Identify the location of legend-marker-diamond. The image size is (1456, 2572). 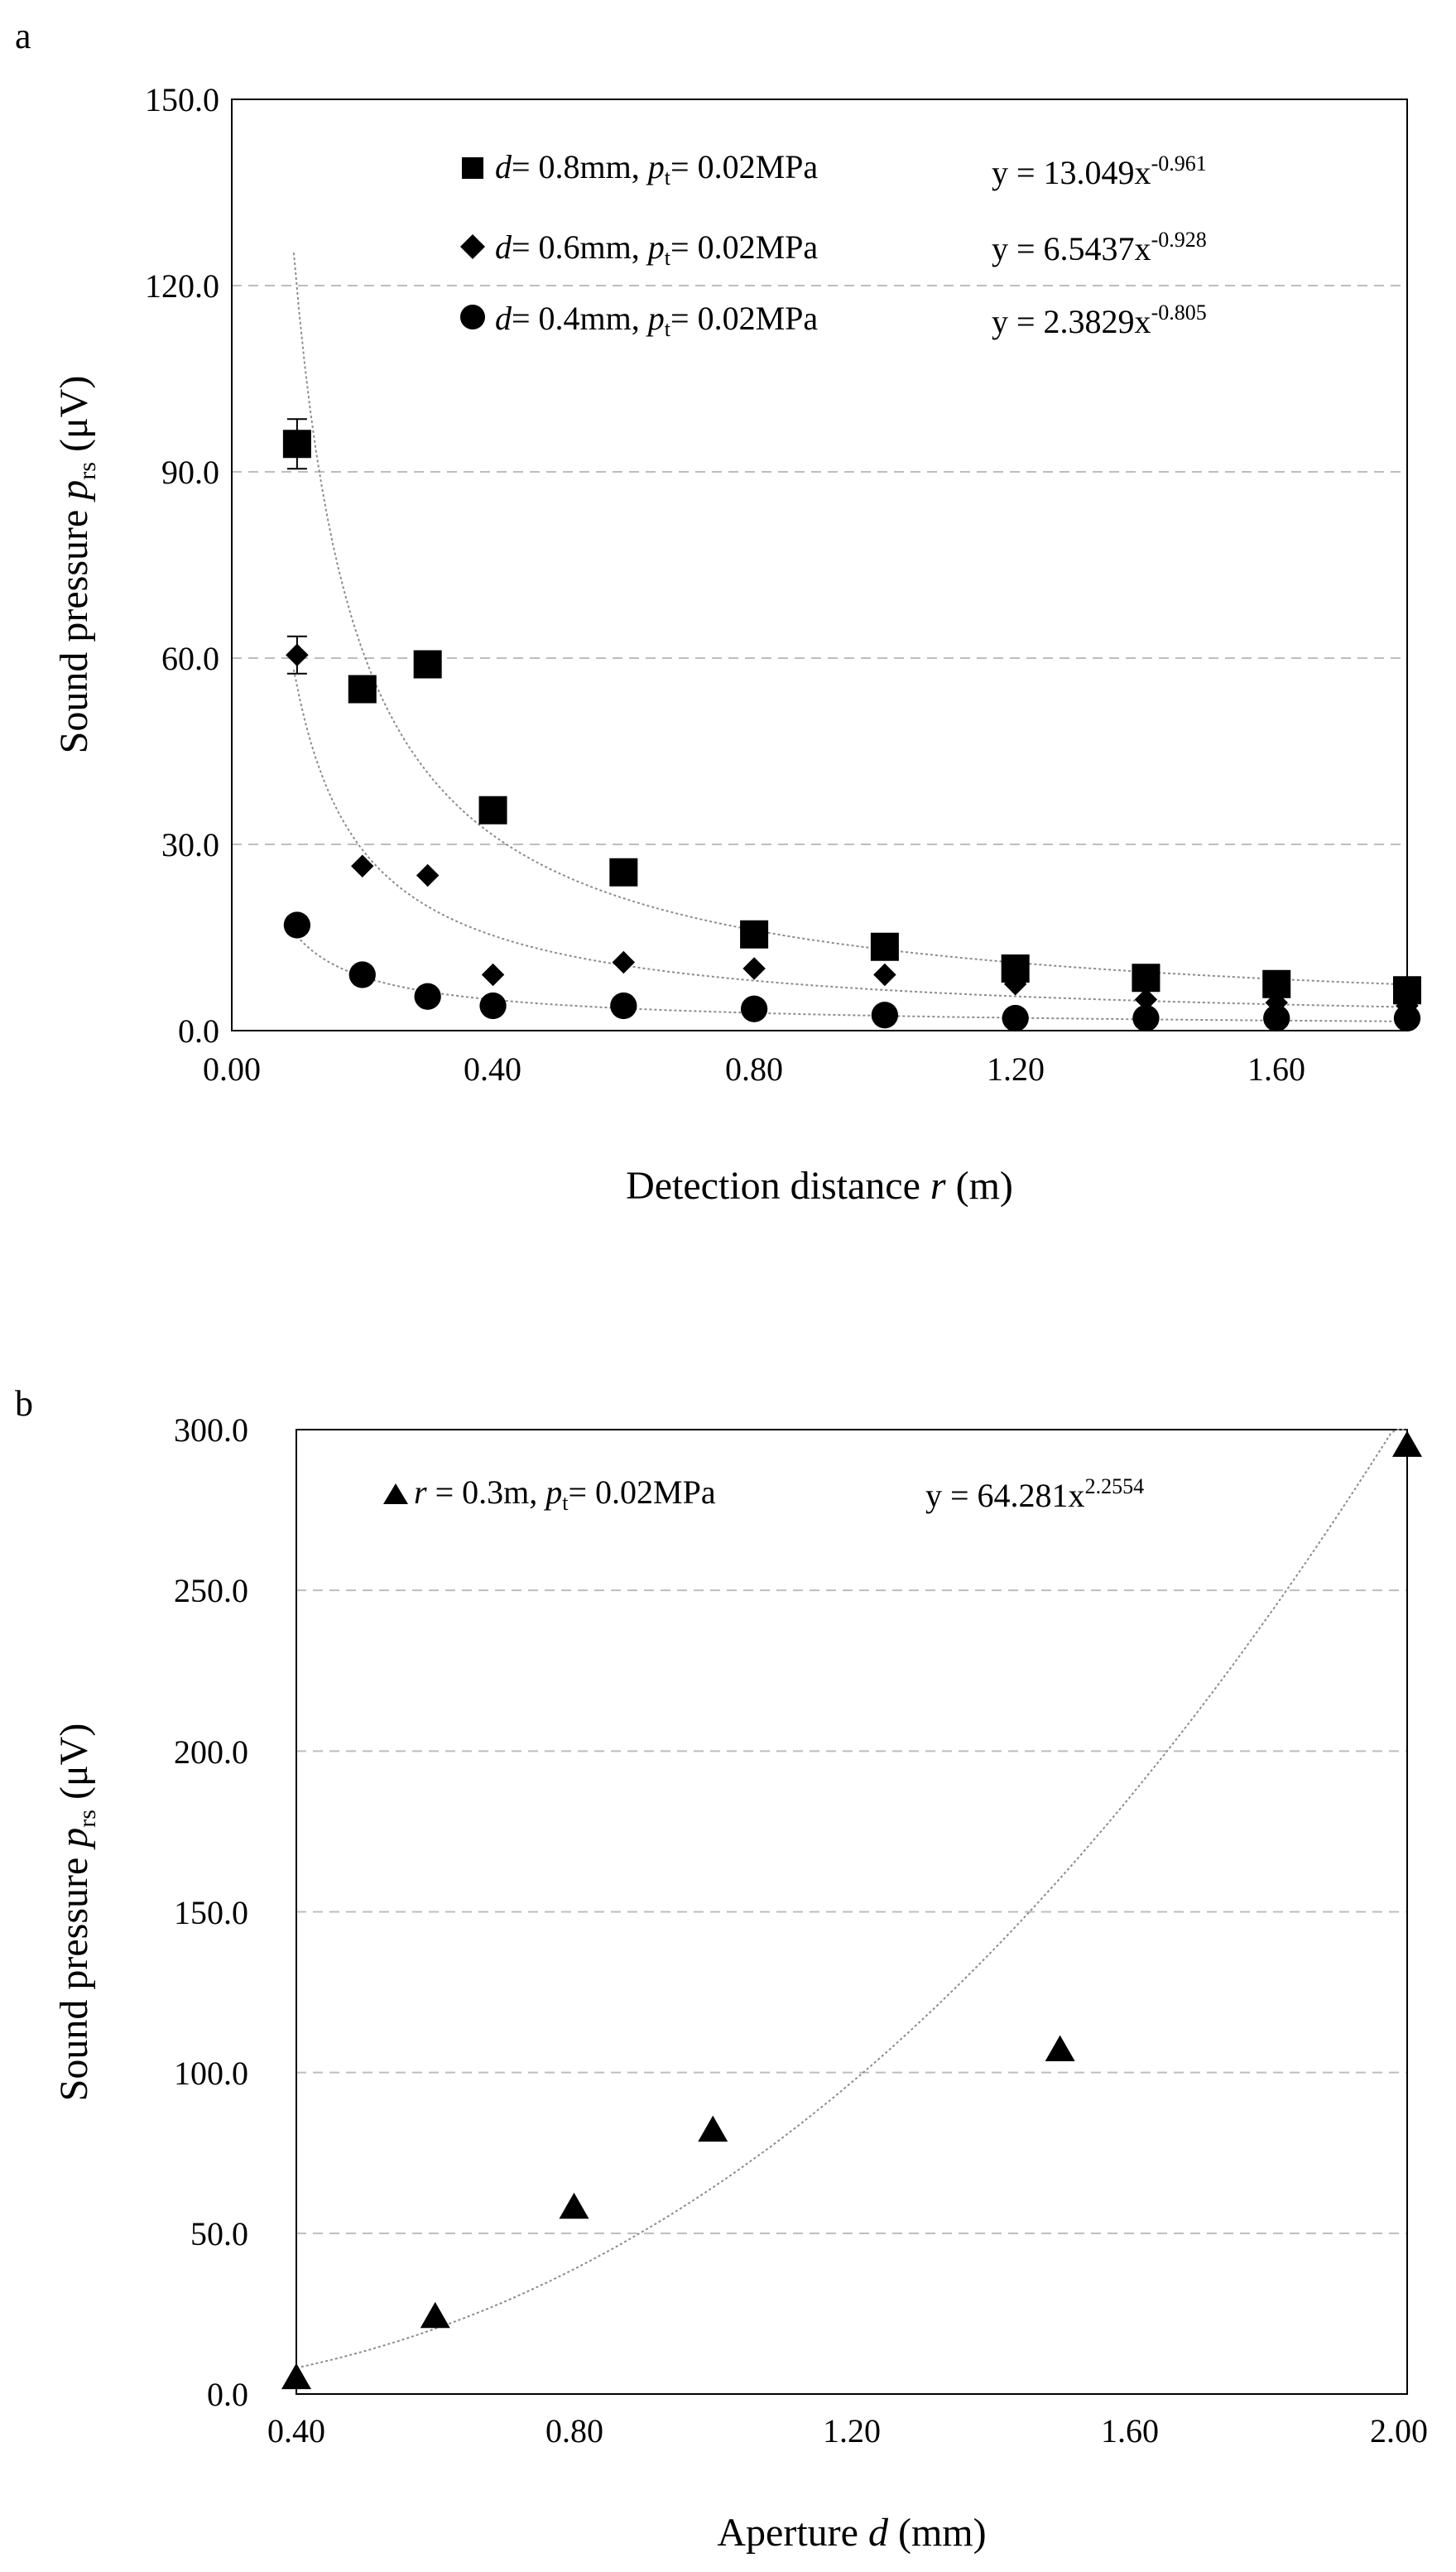
(472, 246).